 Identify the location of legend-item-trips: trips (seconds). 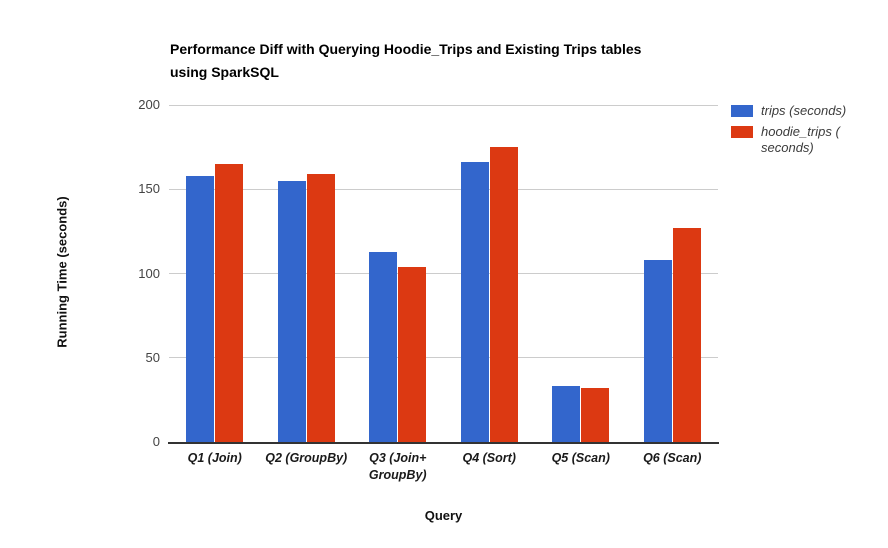
(800, 111).